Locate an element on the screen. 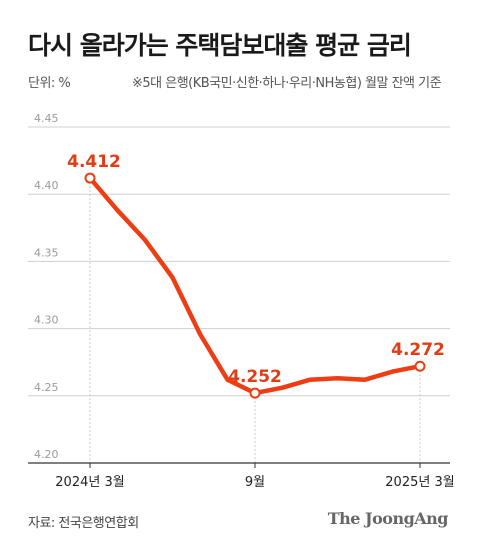 The height and width of the screenshot is (545, 480). data-label: 4.412 is located at coordinates (94, 162).